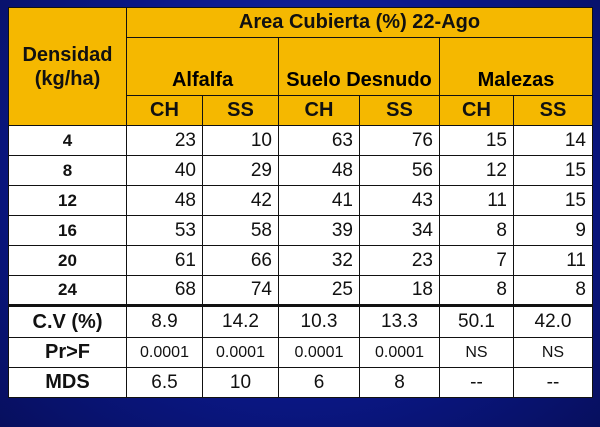 The height and width of the screenshot is (427, 600). I want to click on stat-label: MDS, so click(67, 382).